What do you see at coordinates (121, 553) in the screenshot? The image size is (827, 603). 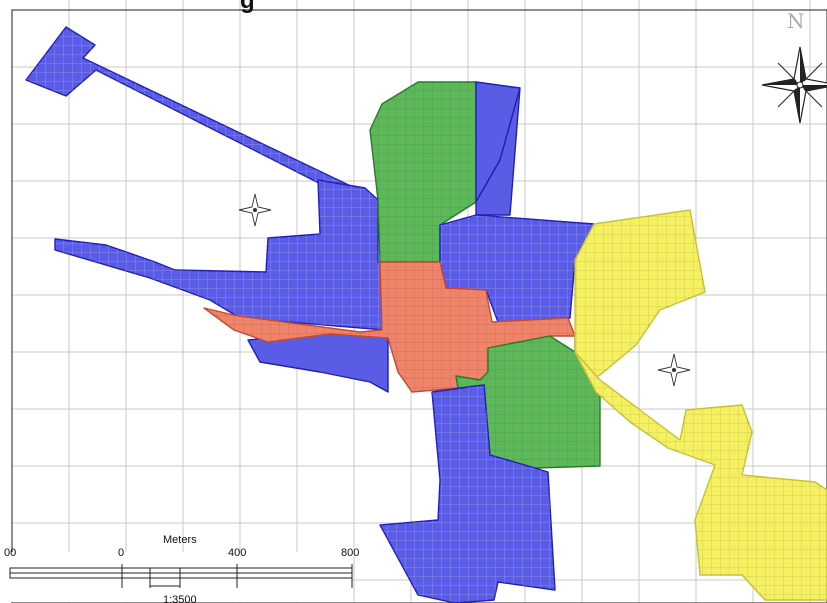 I see `scale-tick-label-zero: 0` at bounding box center [121, 553].